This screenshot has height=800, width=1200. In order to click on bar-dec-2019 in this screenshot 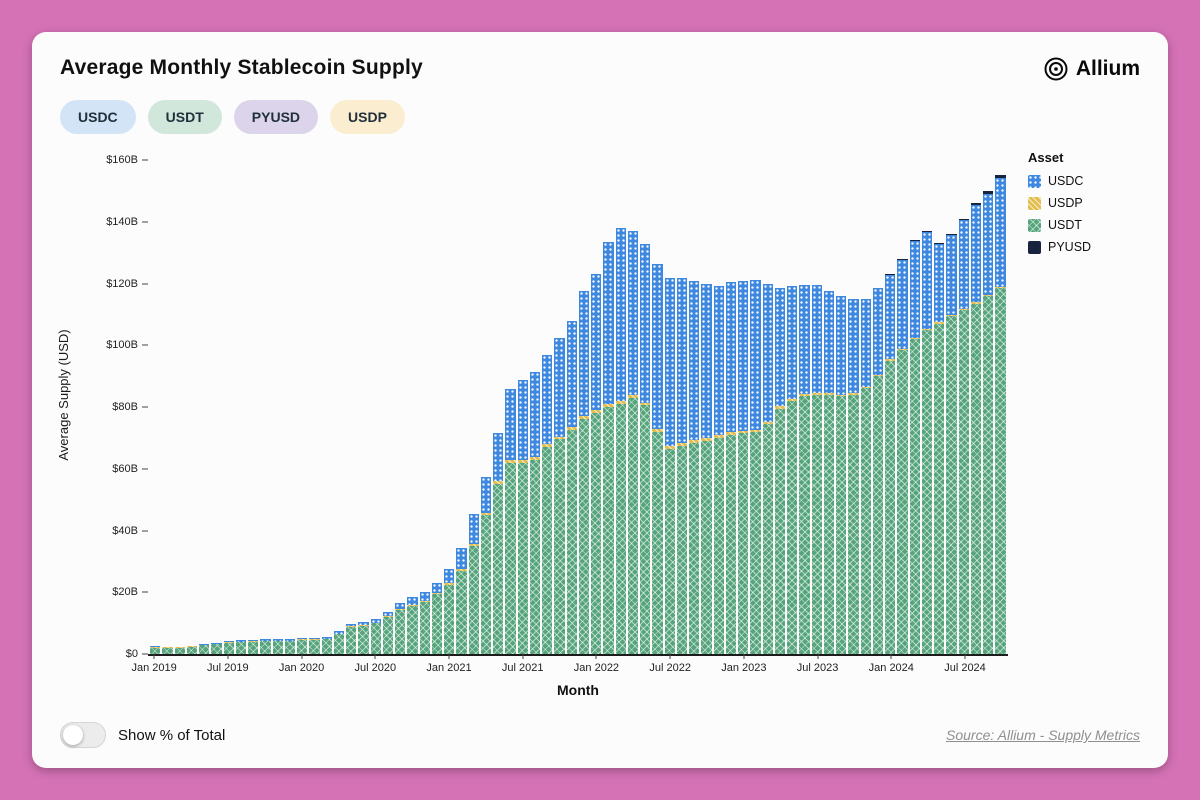, I will do `click(289, 407)`.